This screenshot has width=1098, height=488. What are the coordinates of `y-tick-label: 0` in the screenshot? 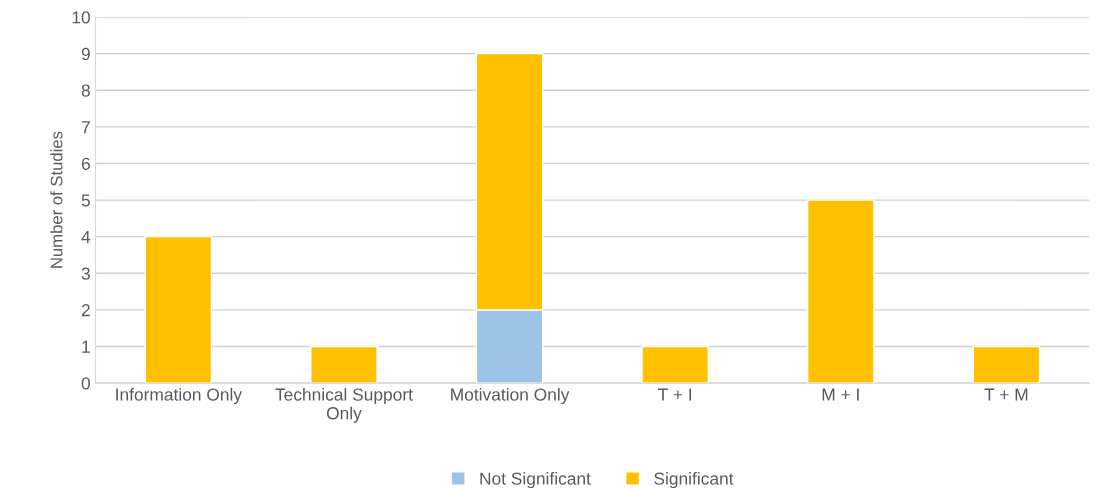 It's located at (85, 383).